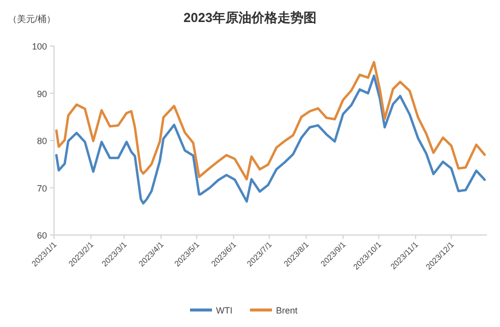  Describe the element at coordinates (41, 188) in the screenshot. I see `y-tick-label: 70` at that location.